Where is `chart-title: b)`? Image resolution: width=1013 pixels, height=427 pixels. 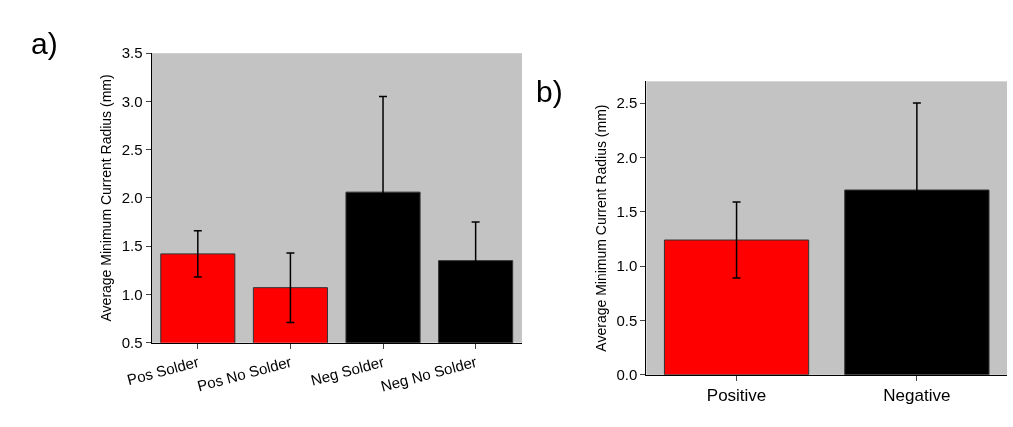 chart-title: b) is located at coordinates (549, 91).